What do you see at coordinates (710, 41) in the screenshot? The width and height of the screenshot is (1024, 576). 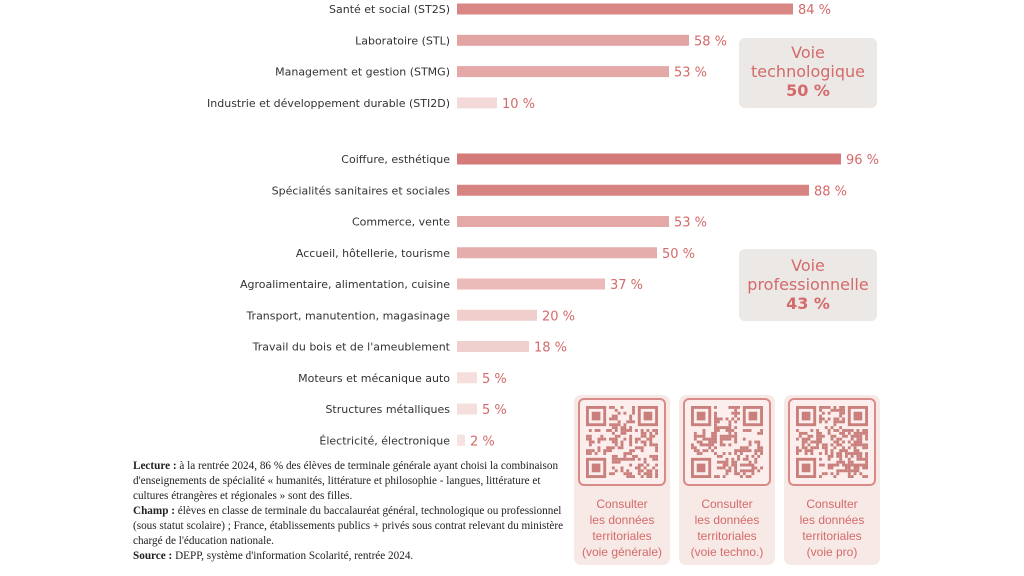 I see `value-label: 58 %` at bounding box center [710, 41].